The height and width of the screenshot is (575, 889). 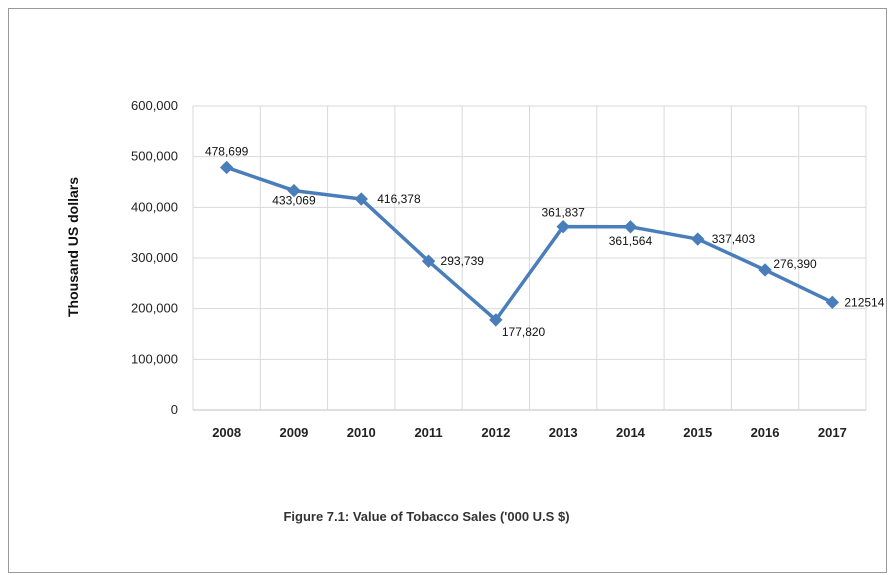 What do you see at coordinates (154, 206) in the screenshot?
I see `y-tick-label: 400,000` at bounding box center [154, 206].